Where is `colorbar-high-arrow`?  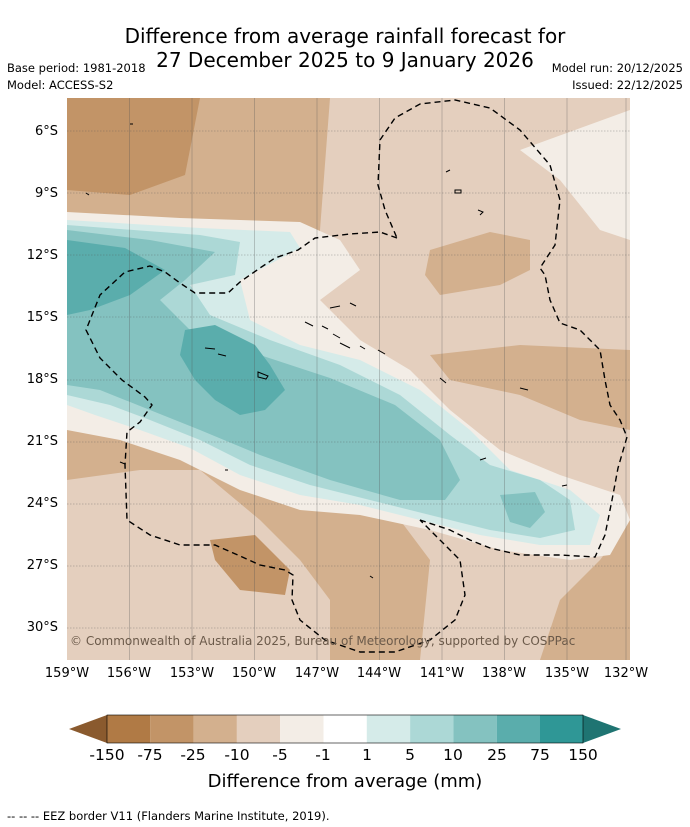 colorbar-high-arrow is located at coordinates (602, 729).